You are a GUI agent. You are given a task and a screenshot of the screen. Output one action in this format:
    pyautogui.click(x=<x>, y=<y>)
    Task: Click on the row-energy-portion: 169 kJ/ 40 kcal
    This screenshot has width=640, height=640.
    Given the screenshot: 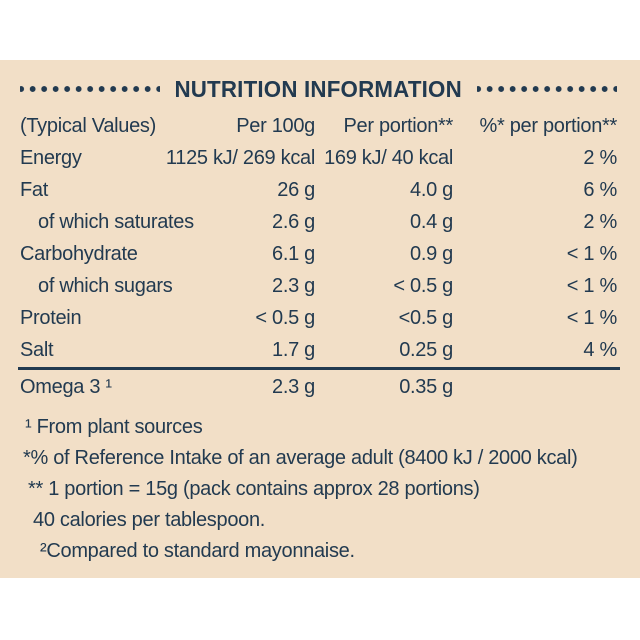 What is the action you would take?
    pyautogui.click(x=388, y=158)
    